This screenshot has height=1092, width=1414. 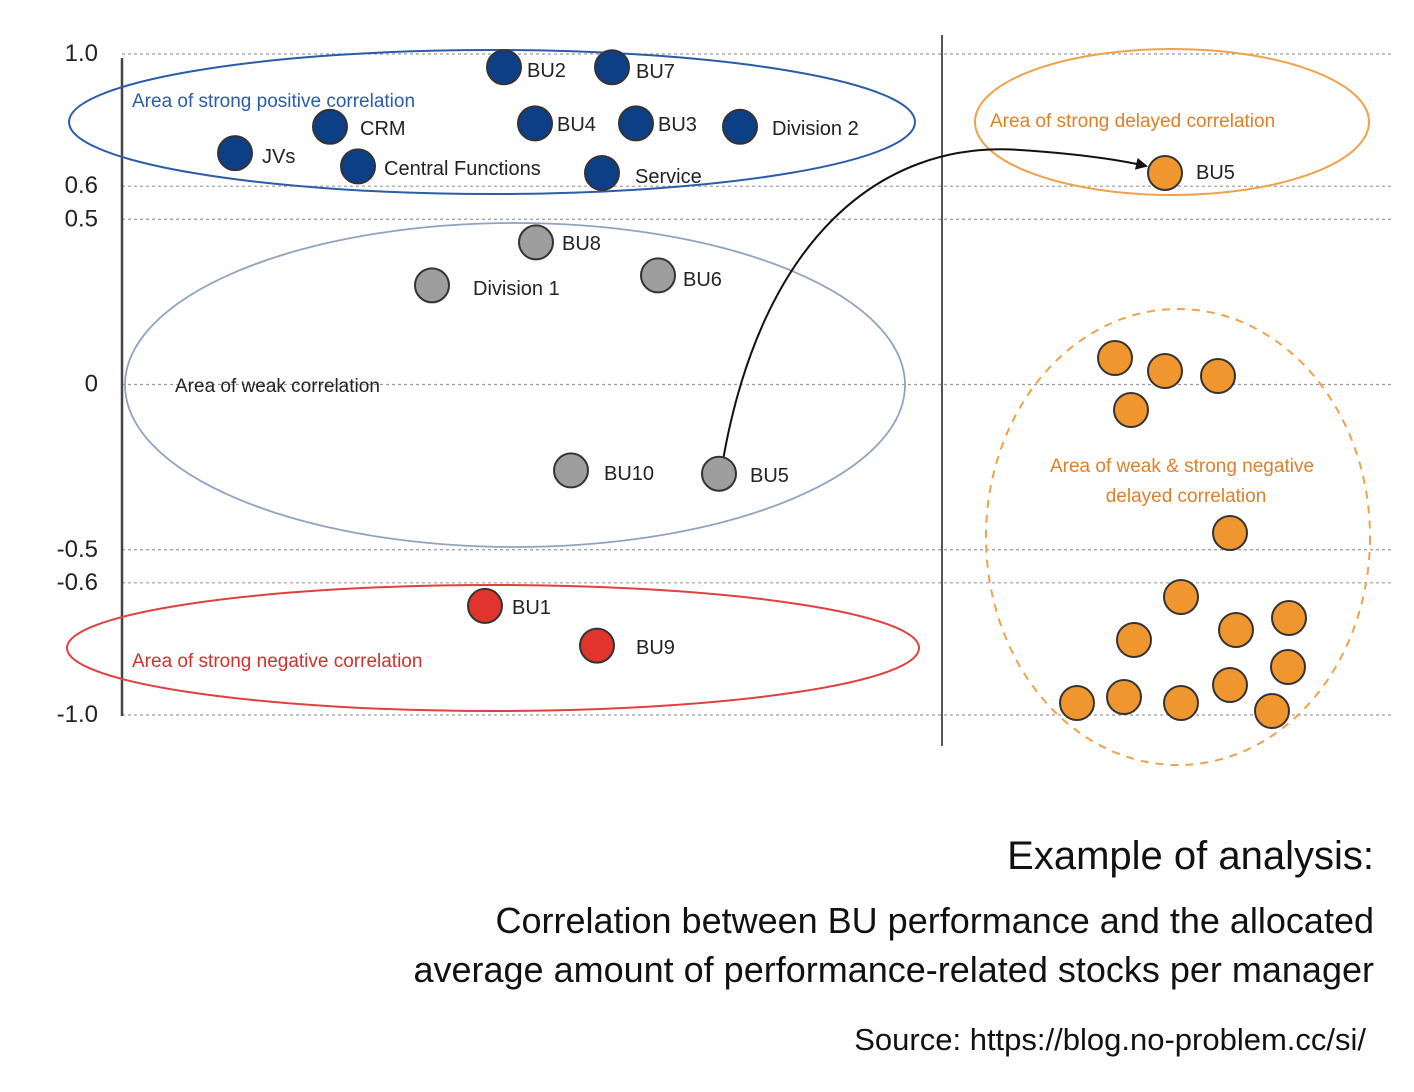 What do you see at coordinates (655, 648) in the screenshot?
I see `data-point-label: BU9` at bounding box center [655, 648].